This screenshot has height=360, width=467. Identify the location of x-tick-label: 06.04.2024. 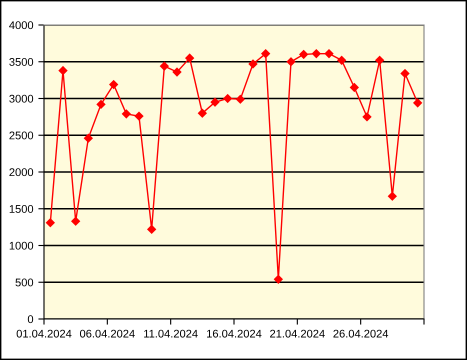
(107, 334).